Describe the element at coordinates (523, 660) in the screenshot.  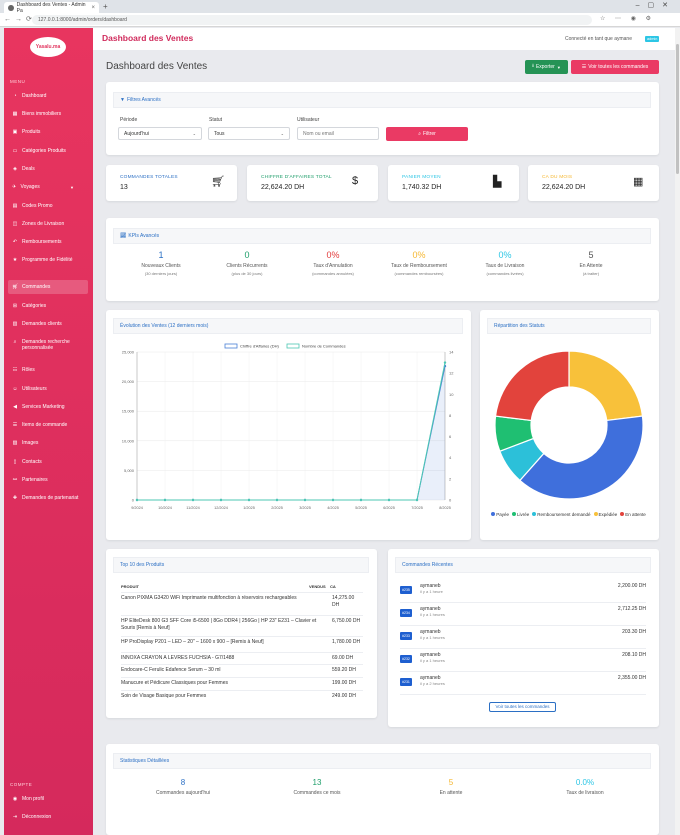
I see `list-item: #232 aymaneb il y a 1 heures 208.10 DH` at that location.